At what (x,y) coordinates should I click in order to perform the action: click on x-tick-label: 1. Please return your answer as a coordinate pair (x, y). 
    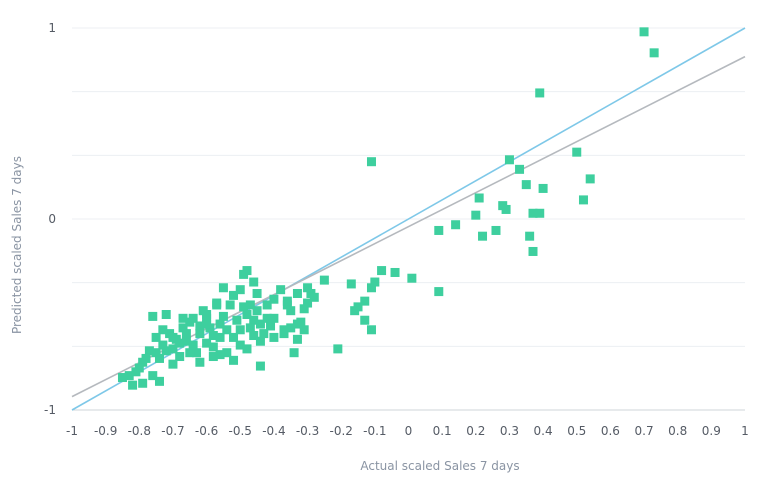
    Looking at the image, I should click on (745, 431).